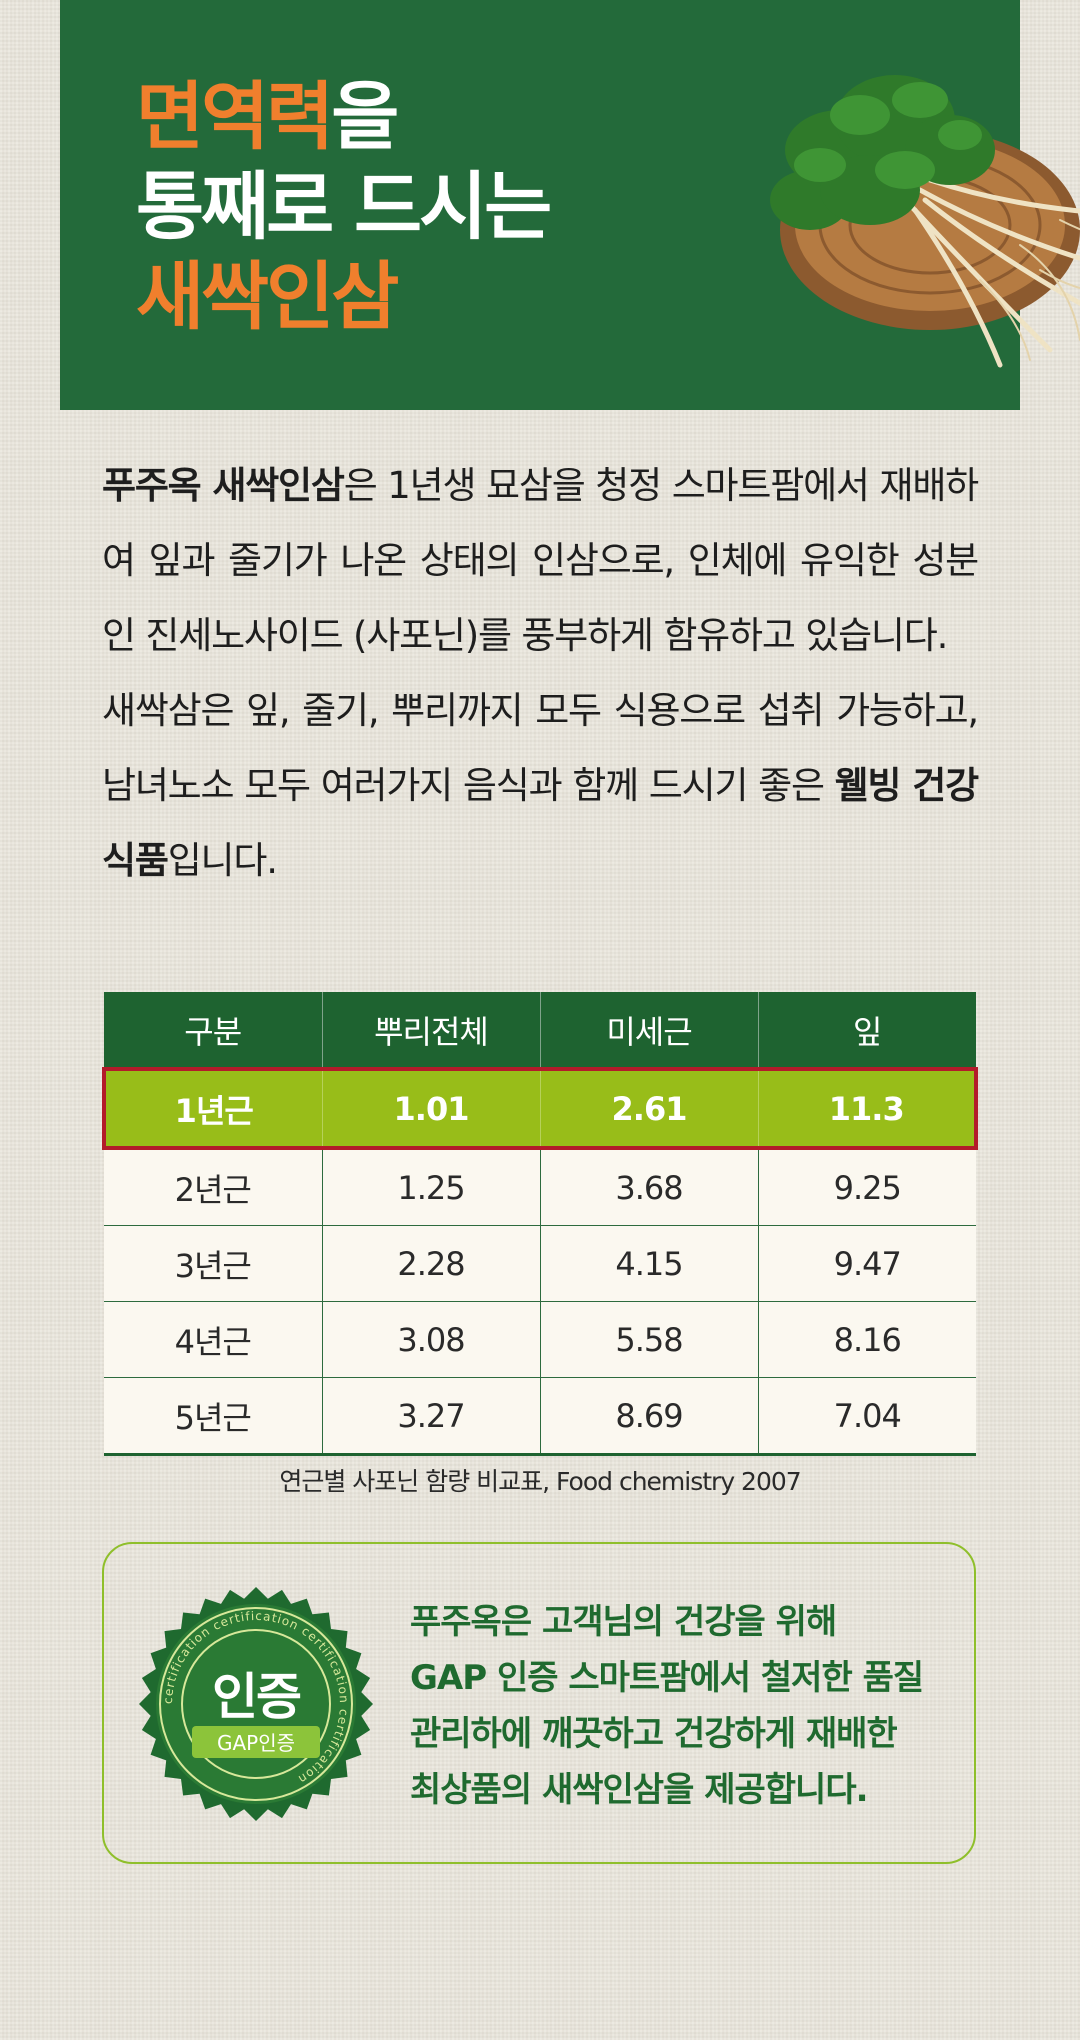  Describe the element at coordinates (365, 117) in the screenshot. I see `hero-particle: 을` at that location.